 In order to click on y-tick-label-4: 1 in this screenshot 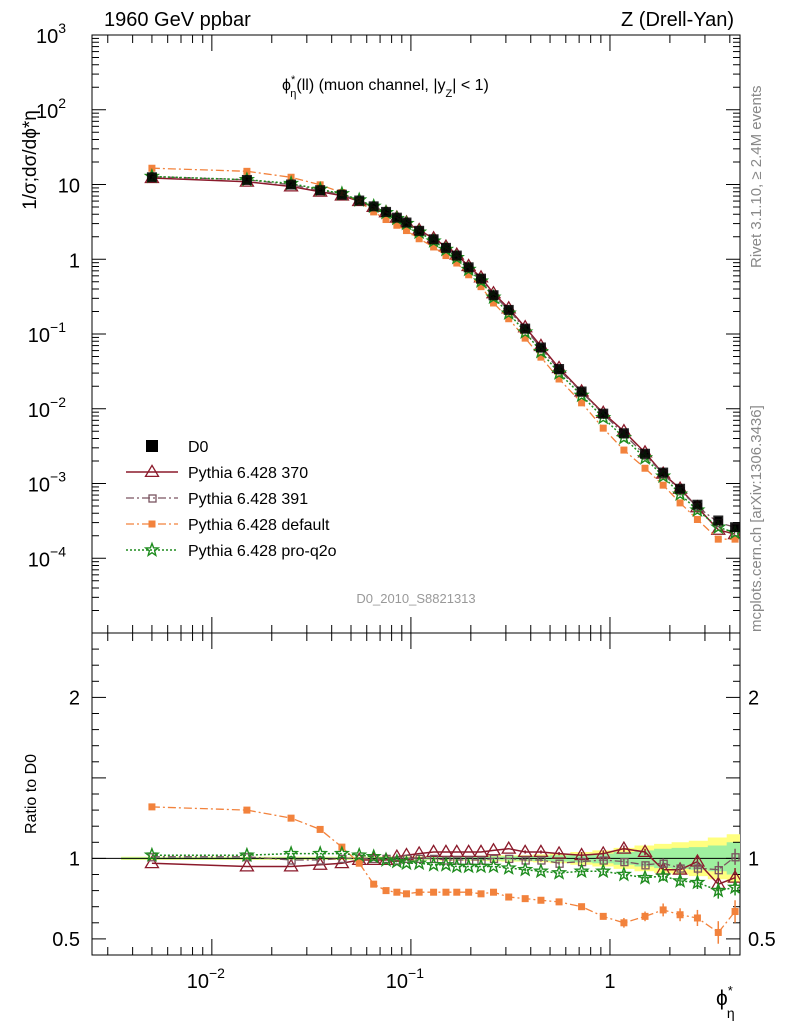, I will do `click(74, 261)`.